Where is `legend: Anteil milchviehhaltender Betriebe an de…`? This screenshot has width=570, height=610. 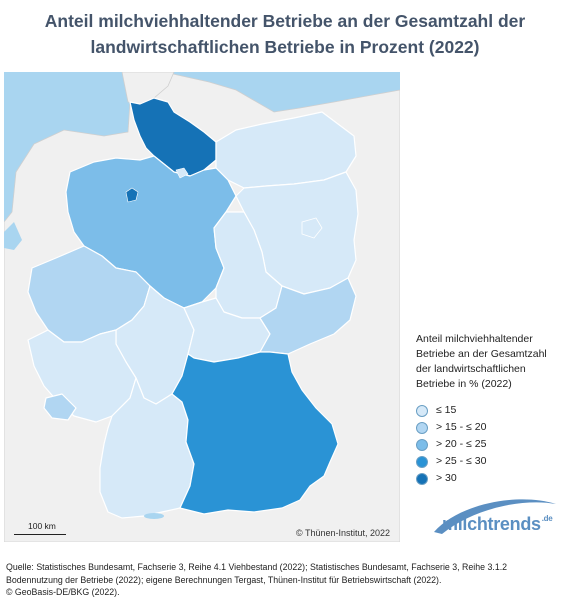 legend: Anteil milchviehhaltender Betriebe an de… is located at coordinates (491, 409).